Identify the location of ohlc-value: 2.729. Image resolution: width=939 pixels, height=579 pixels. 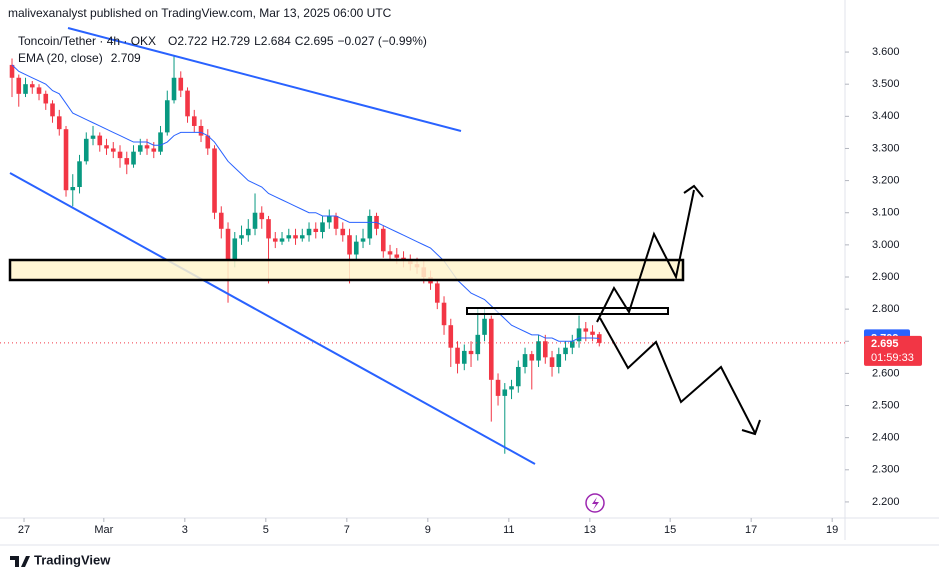
(235, 41).